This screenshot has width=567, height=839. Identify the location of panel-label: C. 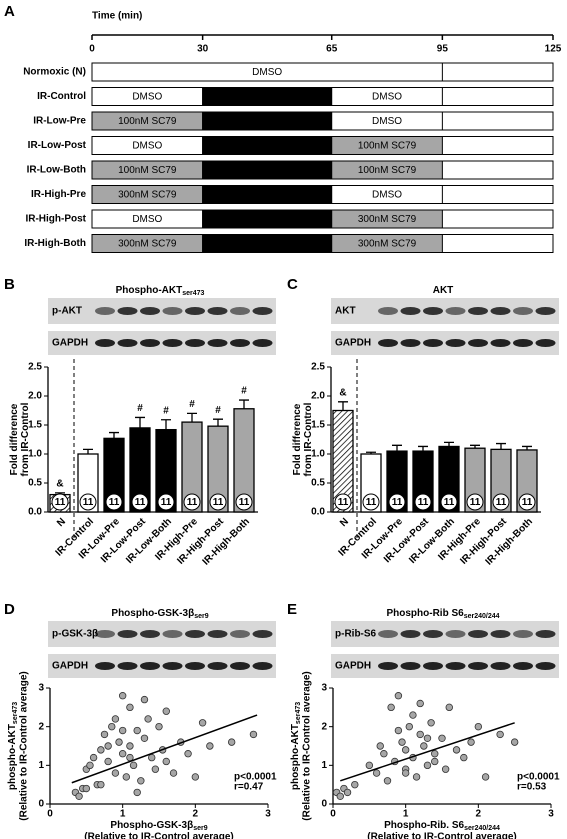
(292, 284).